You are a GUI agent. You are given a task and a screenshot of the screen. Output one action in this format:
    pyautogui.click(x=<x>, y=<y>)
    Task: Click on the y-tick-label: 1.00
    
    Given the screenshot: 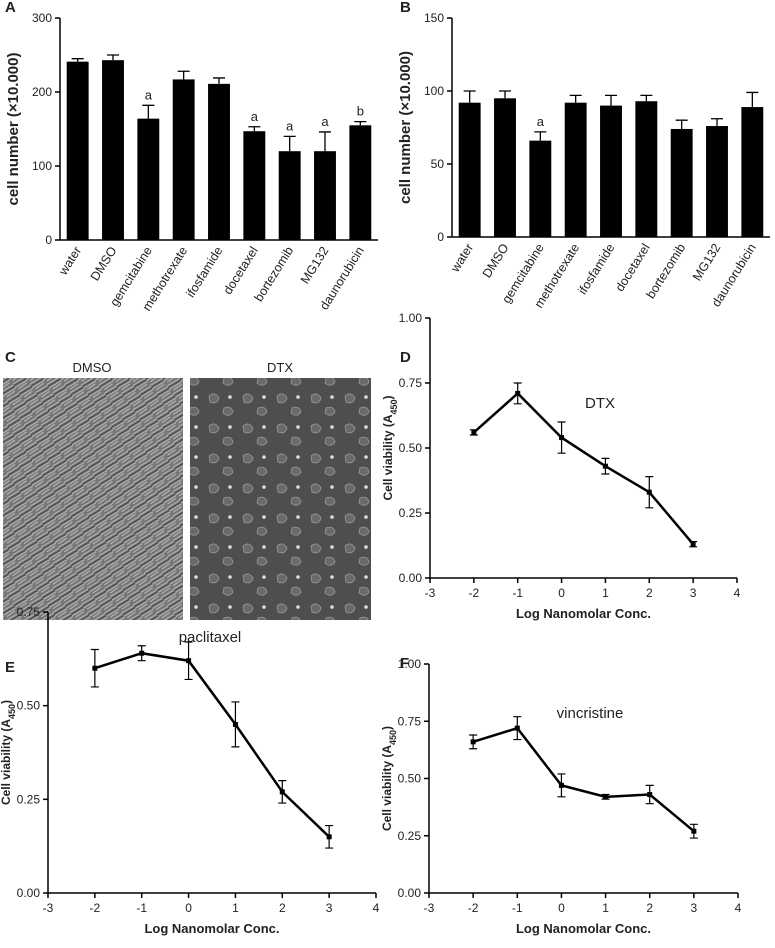 What is the action you would take?
    pyautogui.click(x=411, y=318)
    